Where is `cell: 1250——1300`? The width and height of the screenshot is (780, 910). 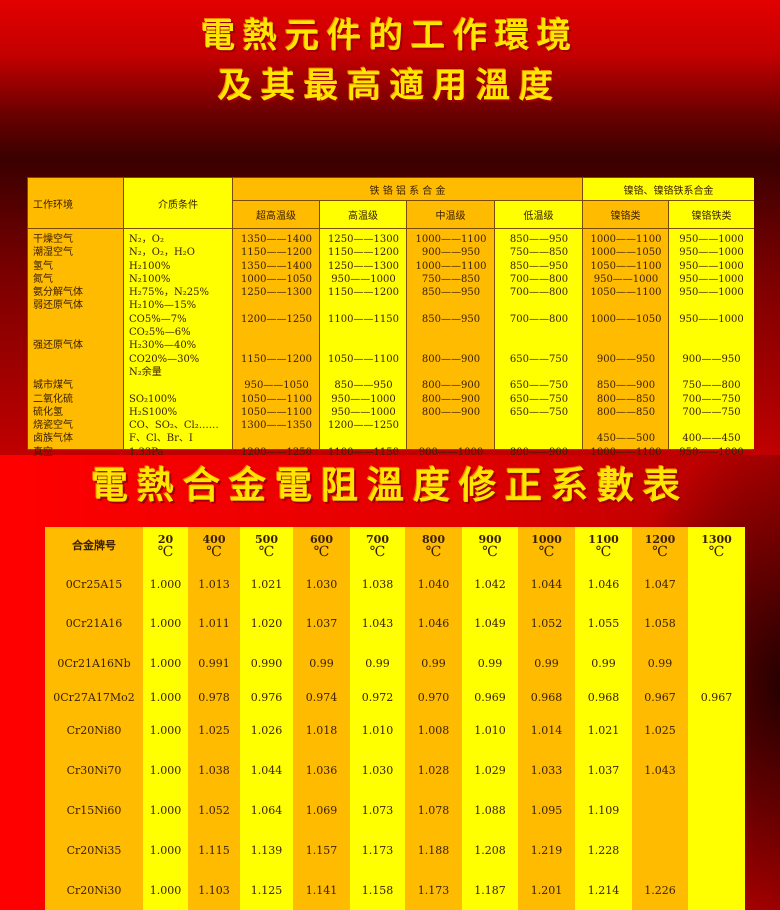
cell: 1250——1300 is located at coordinates (363, 266).